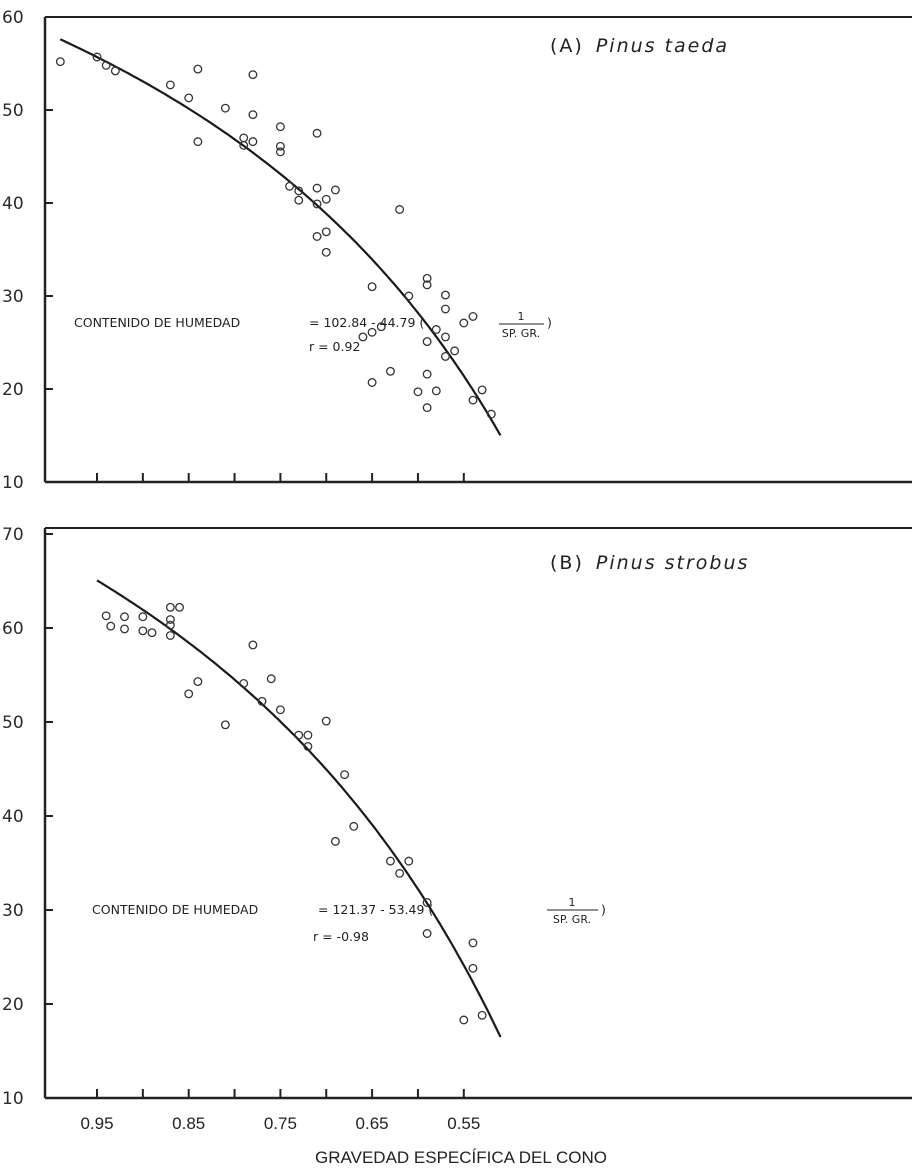 The image size is (912, 1173). I want to click on panel-a-equation-denominator: SP. GR., so click(521, 333).